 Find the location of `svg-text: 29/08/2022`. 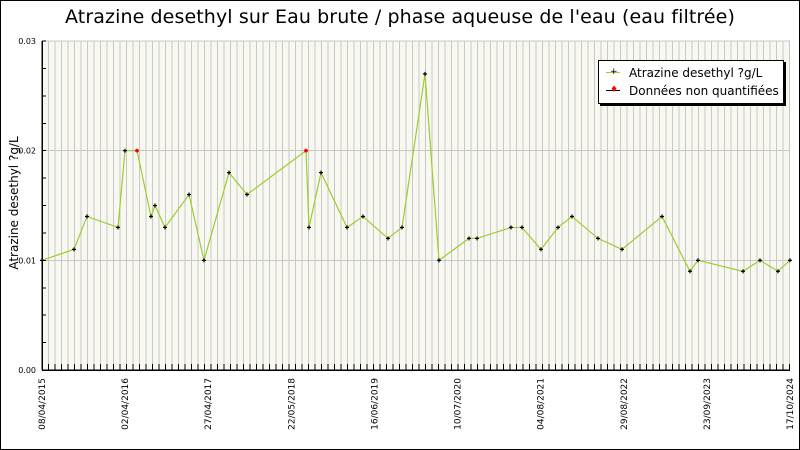

svg-text: 29/08/2022 is located at coordinates (625, 404).